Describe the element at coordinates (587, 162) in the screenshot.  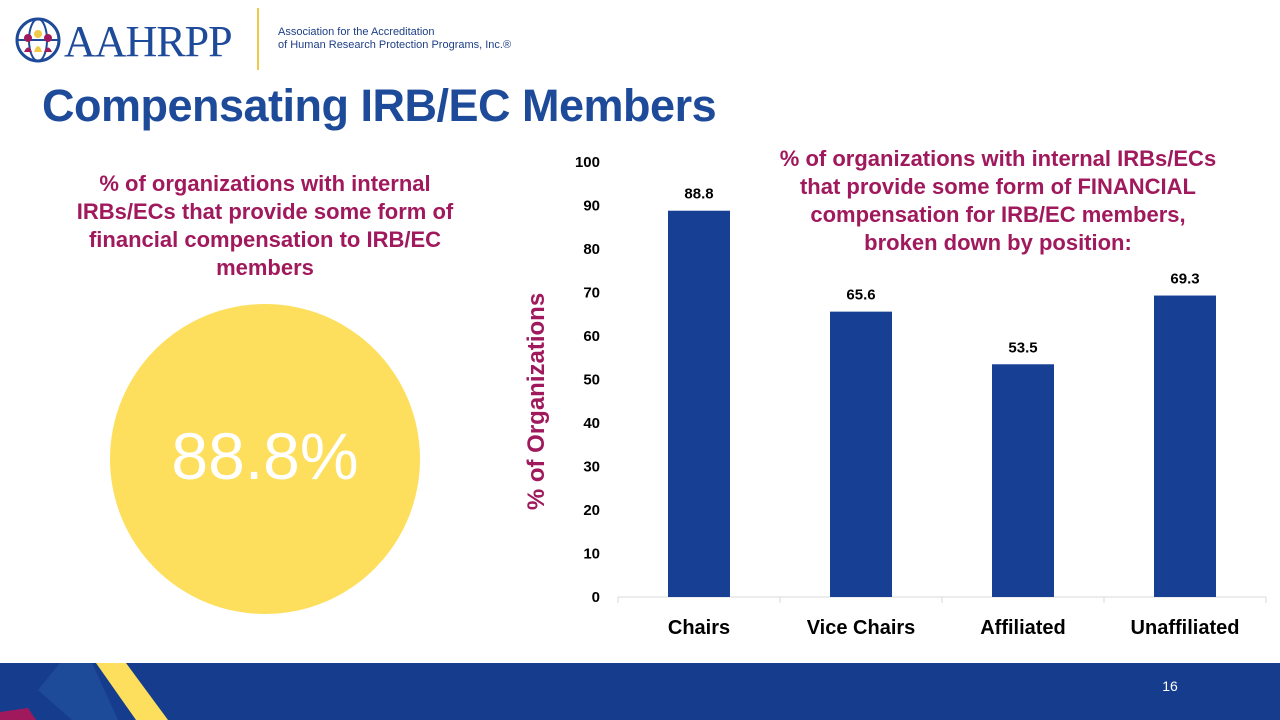
I see `y-tick-label: 100` at that location.